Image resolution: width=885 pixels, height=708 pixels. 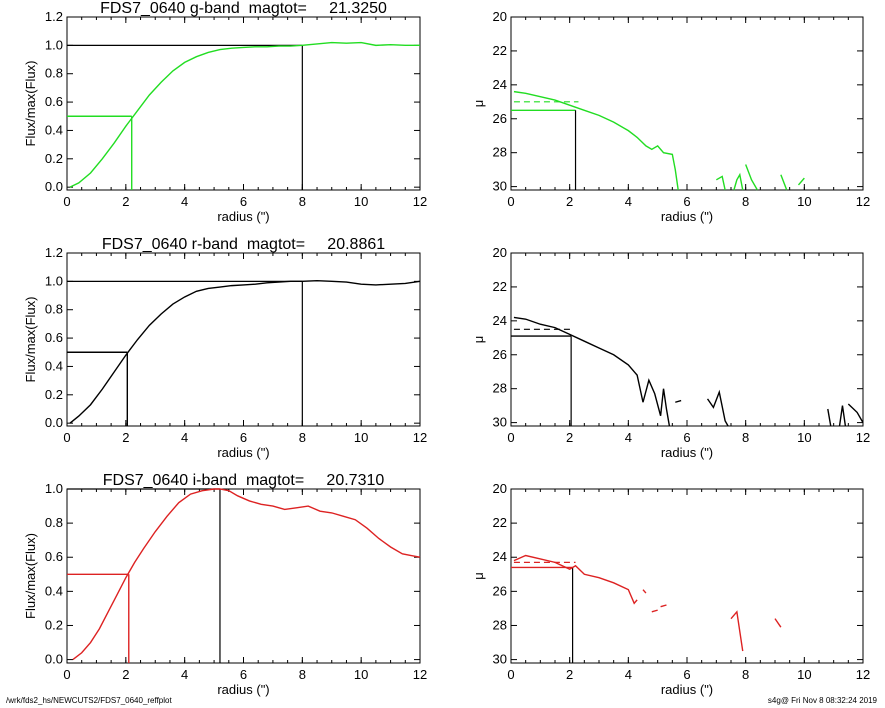 What do you see at coordinates (243, 8) in the screenshot?
I see `chart-title: FDS7_0640 g-band magtot= 21.3250` at bounding box center [243, 8].